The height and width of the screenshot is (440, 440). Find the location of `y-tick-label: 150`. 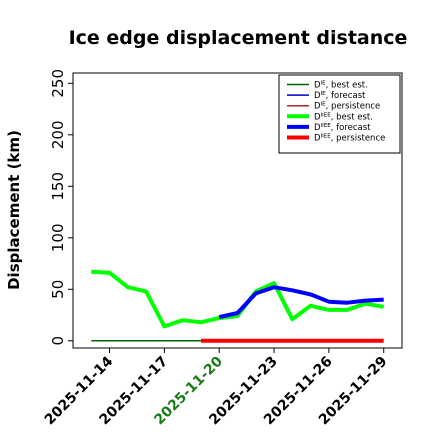

y-tick-label: 150 is located at coordinates (58, 186).